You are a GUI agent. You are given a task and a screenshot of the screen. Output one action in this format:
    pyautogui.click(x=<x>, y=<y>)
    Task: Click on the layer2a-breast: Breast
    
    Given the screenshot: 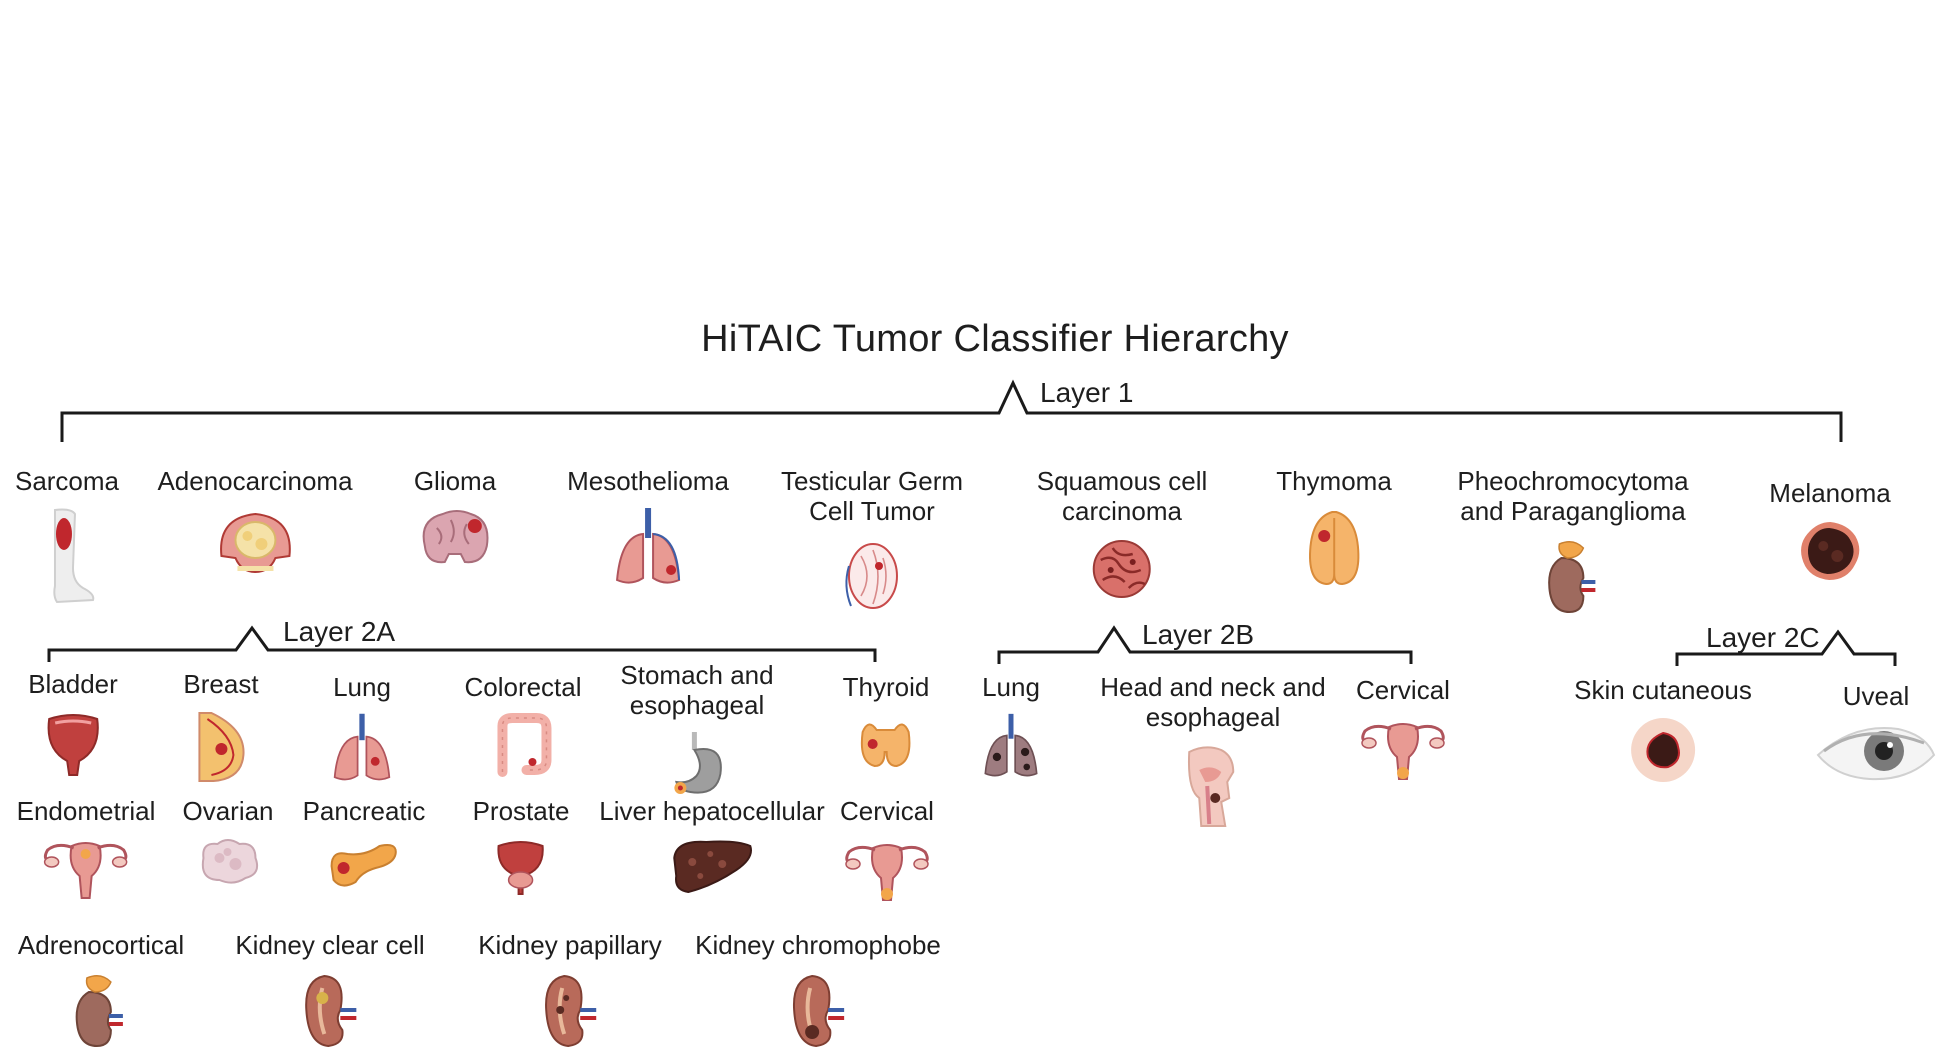 What is the action you would take?
    pyautogui.click(x=221, y=727)
    